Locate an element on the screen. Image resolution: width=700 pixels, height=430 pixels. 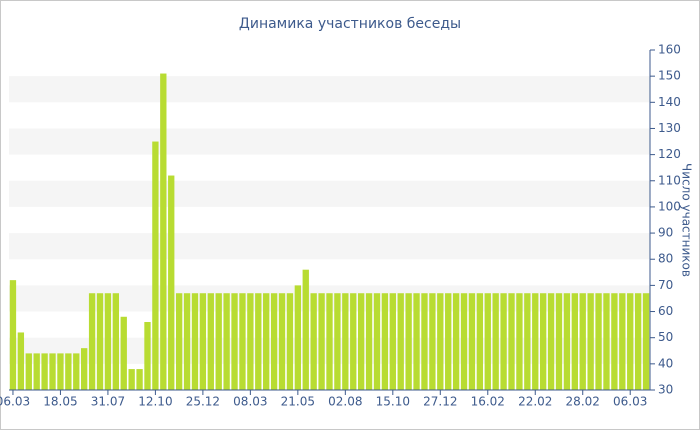
y-tick-label: 50 is located at coordinates (665, 337).